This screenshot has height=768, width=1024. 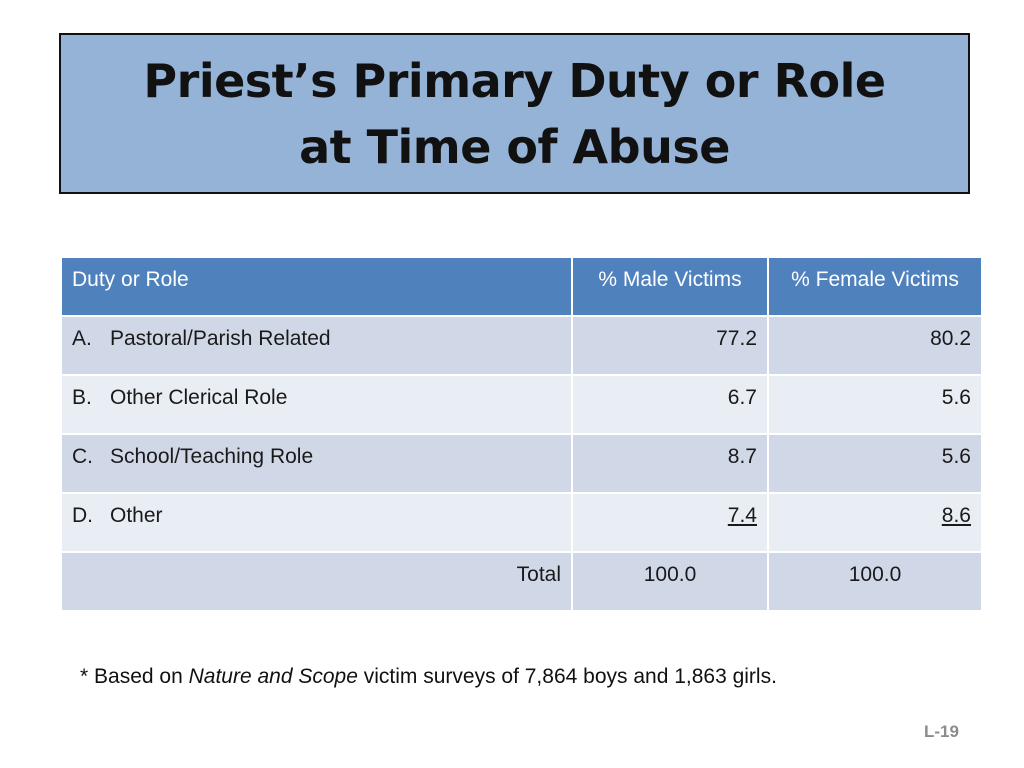 I want to click on male-value: 8.7, so click(x=670, y=463).